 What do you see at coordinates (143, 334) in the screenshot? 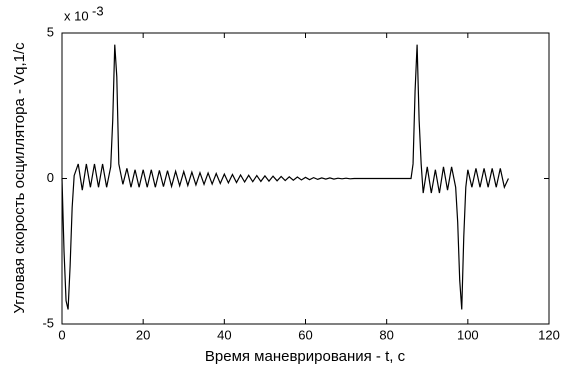
I see `x-tick-label: 20` at bounding box center [143, 334].